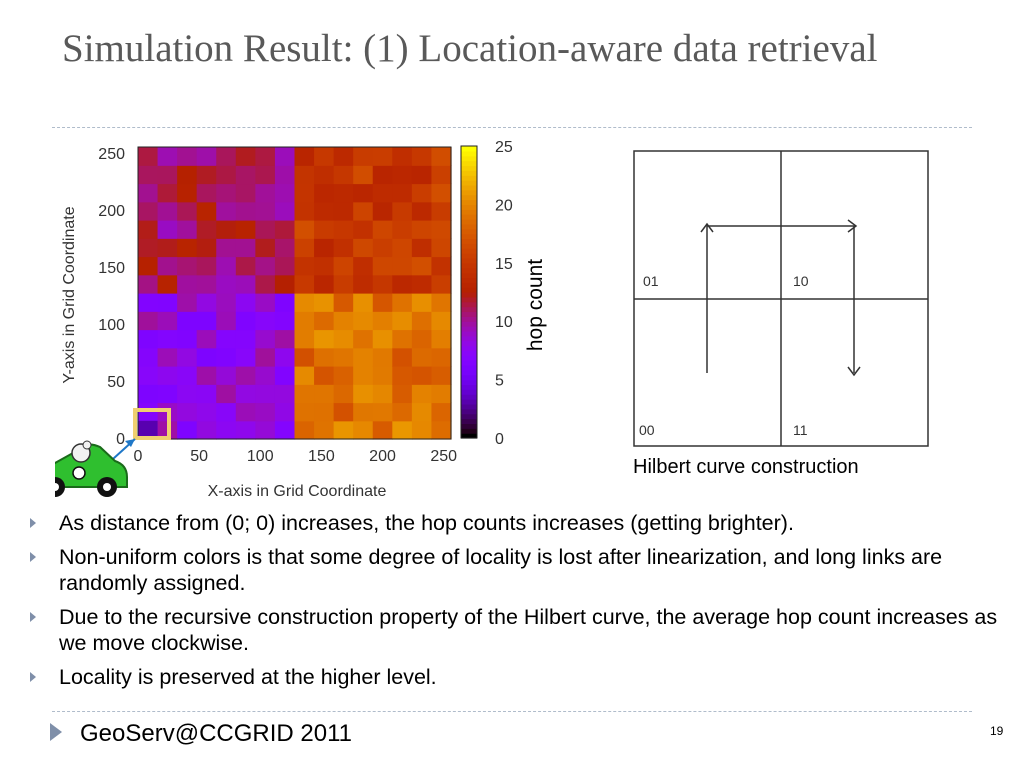  Describe the element at coordinates (512, 711) in the screenshot. I see `footer-divider` at that location.